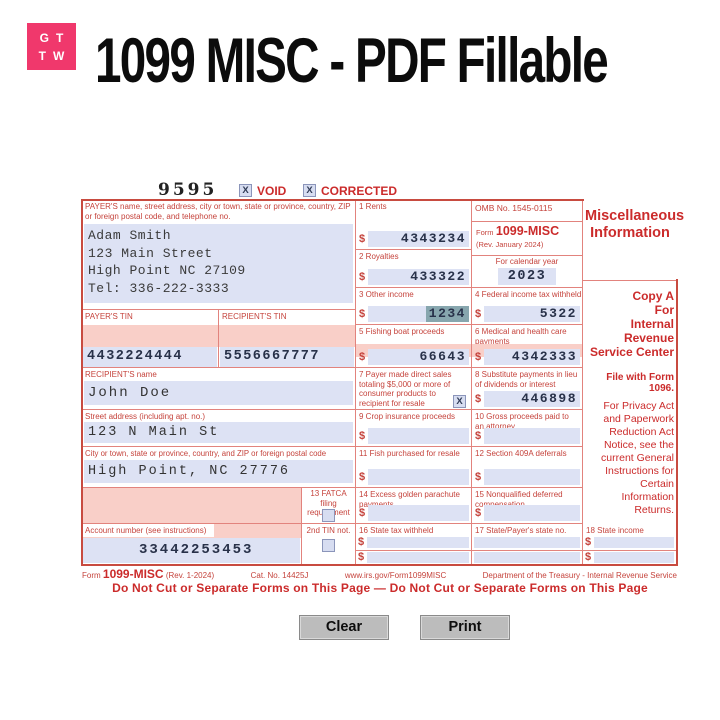 The height and width of the screenshot is (720, 720). What do you see at coordinates (654, 510) in the screenshot?
I see `privacy-line: Returns.` at bounding box center [654, 510].